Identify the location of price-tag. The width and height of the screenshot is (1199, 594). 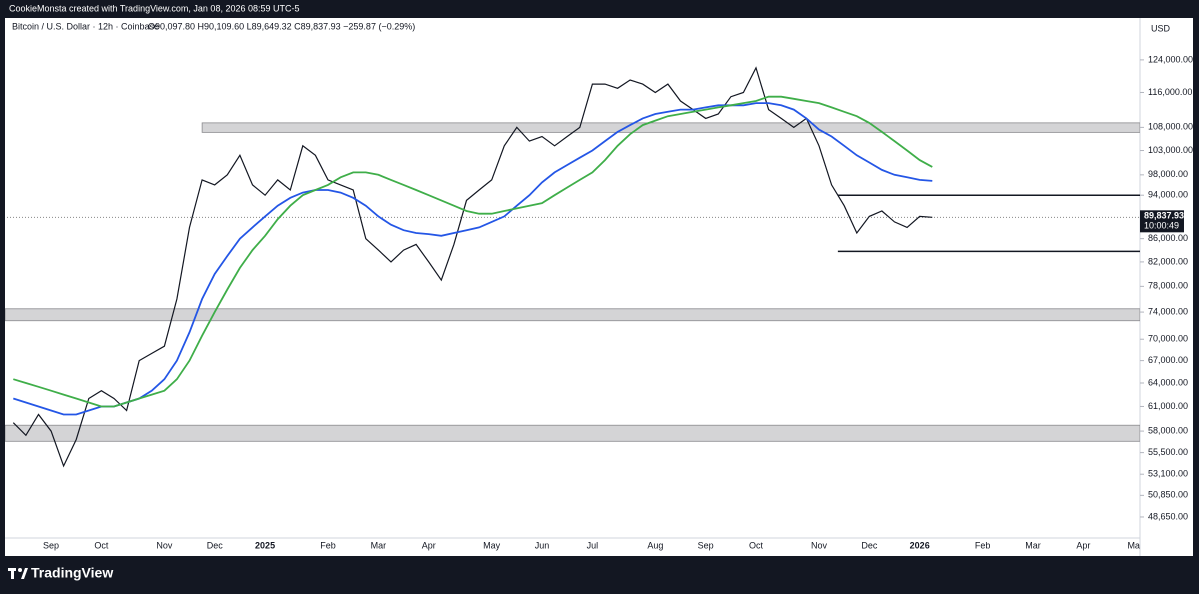
(1162, 221).